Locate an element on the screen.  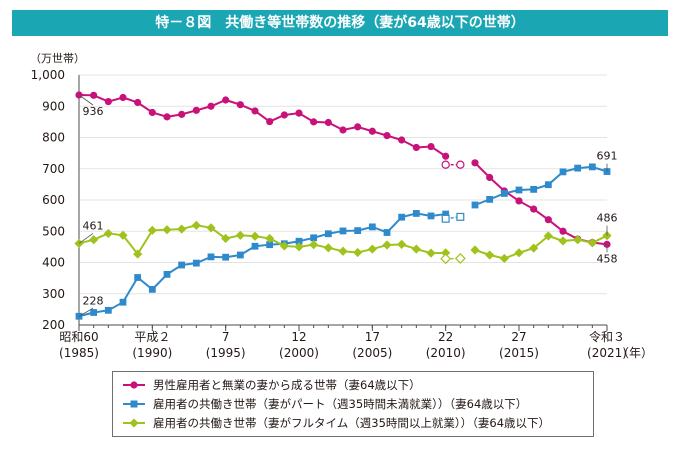
x-tick-label-era: 22 is located at coordinates (445, 337).